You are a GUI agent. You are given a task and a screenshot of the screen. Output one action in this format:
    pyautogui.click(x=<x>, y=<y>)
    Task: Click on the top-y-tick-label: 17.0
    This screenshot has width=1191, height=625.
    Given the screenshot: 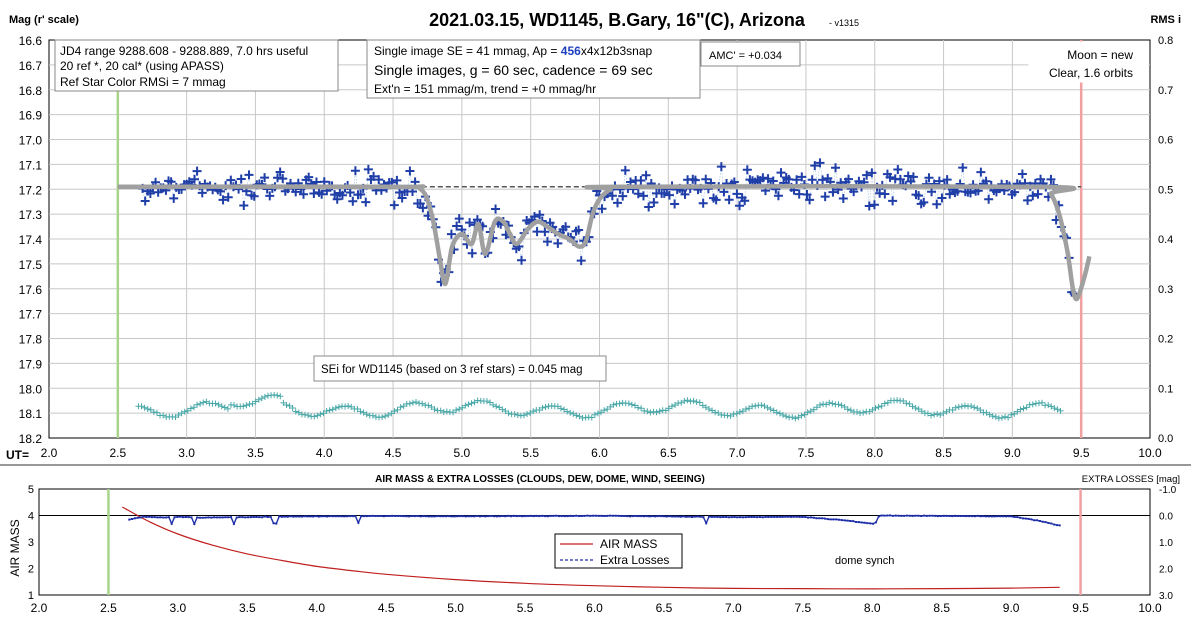 What is the action you would take?
    pyautogui.click(x=31, y=141)
    